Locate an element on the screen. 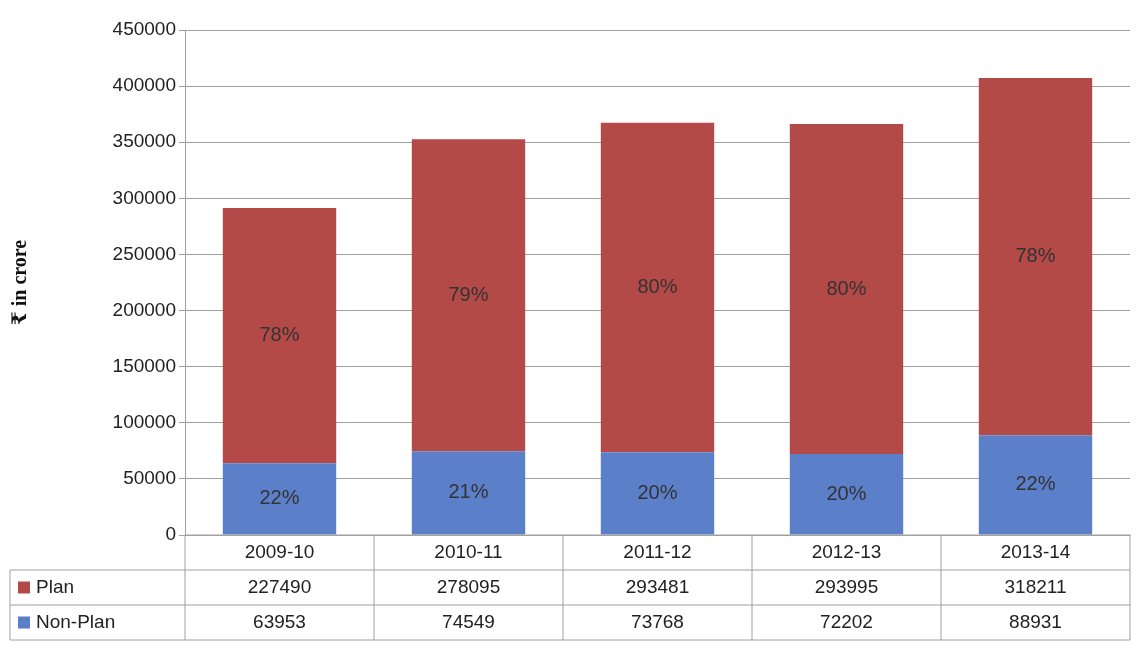 This screenshot has height=657, width=1138. data-label: 278095 is located at coordinates (468, 586).